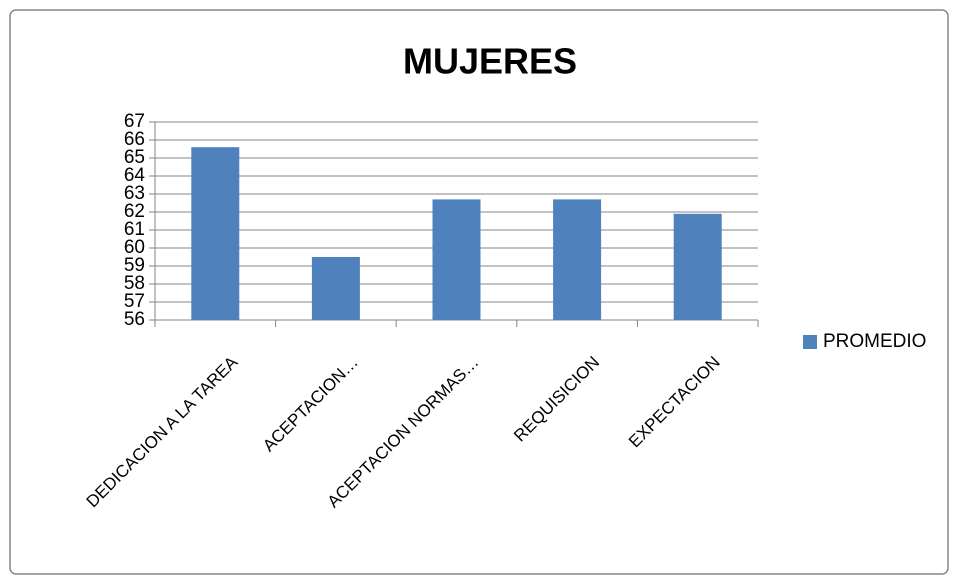 The width and height of the screenshot is (956, 579). I want to click on y-tick-label: 60, so click(134, 247).